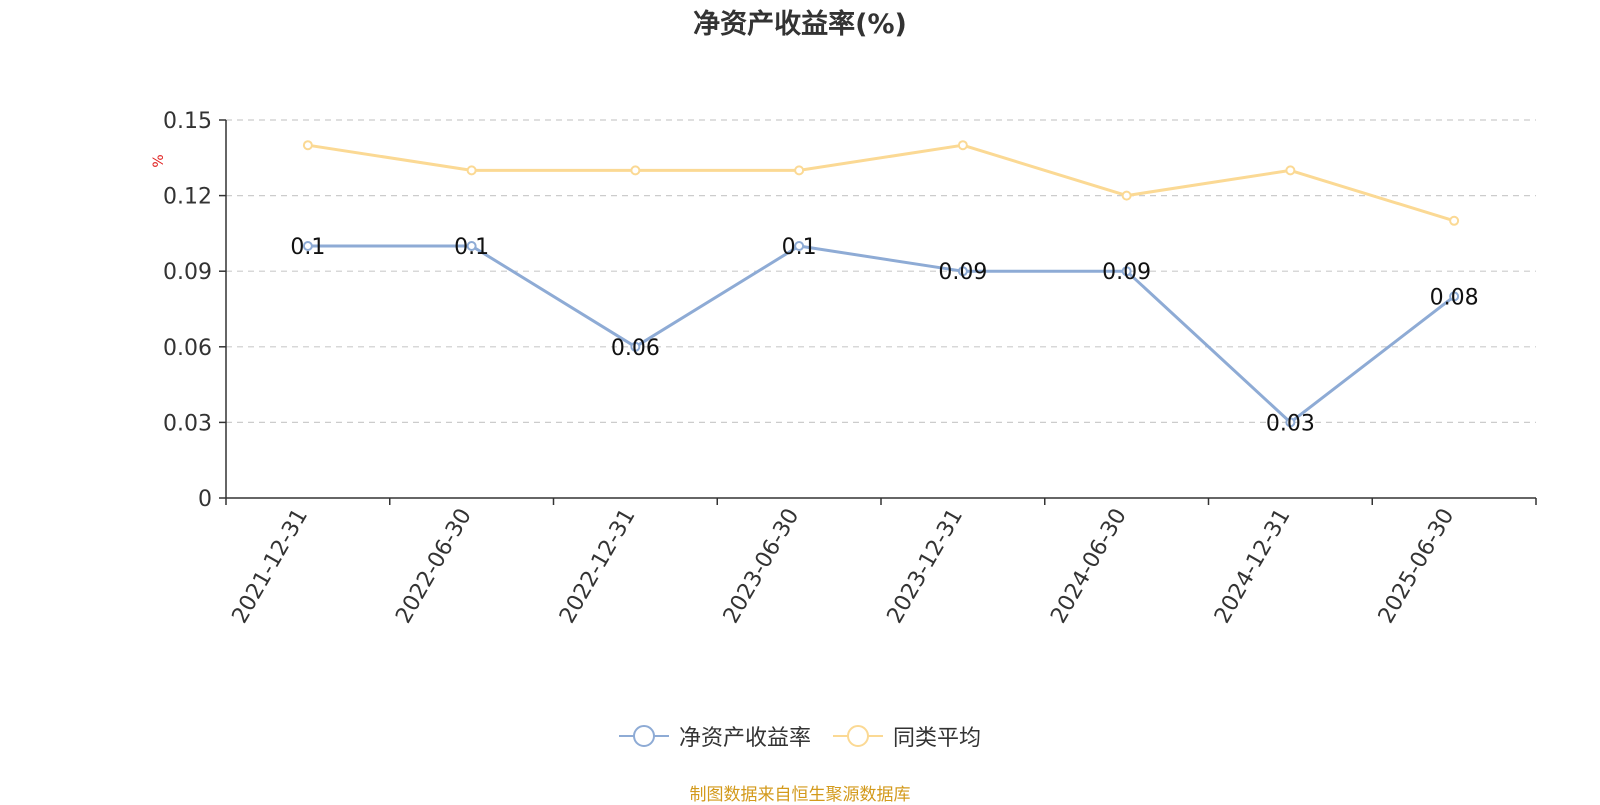 The height and width of the screenshot is (805, 1600). What do you see at coordinates (1089, 566) in the screenshot?
I see `x-tick-label: 2024-06-30` at bounding box center [1089, 566].